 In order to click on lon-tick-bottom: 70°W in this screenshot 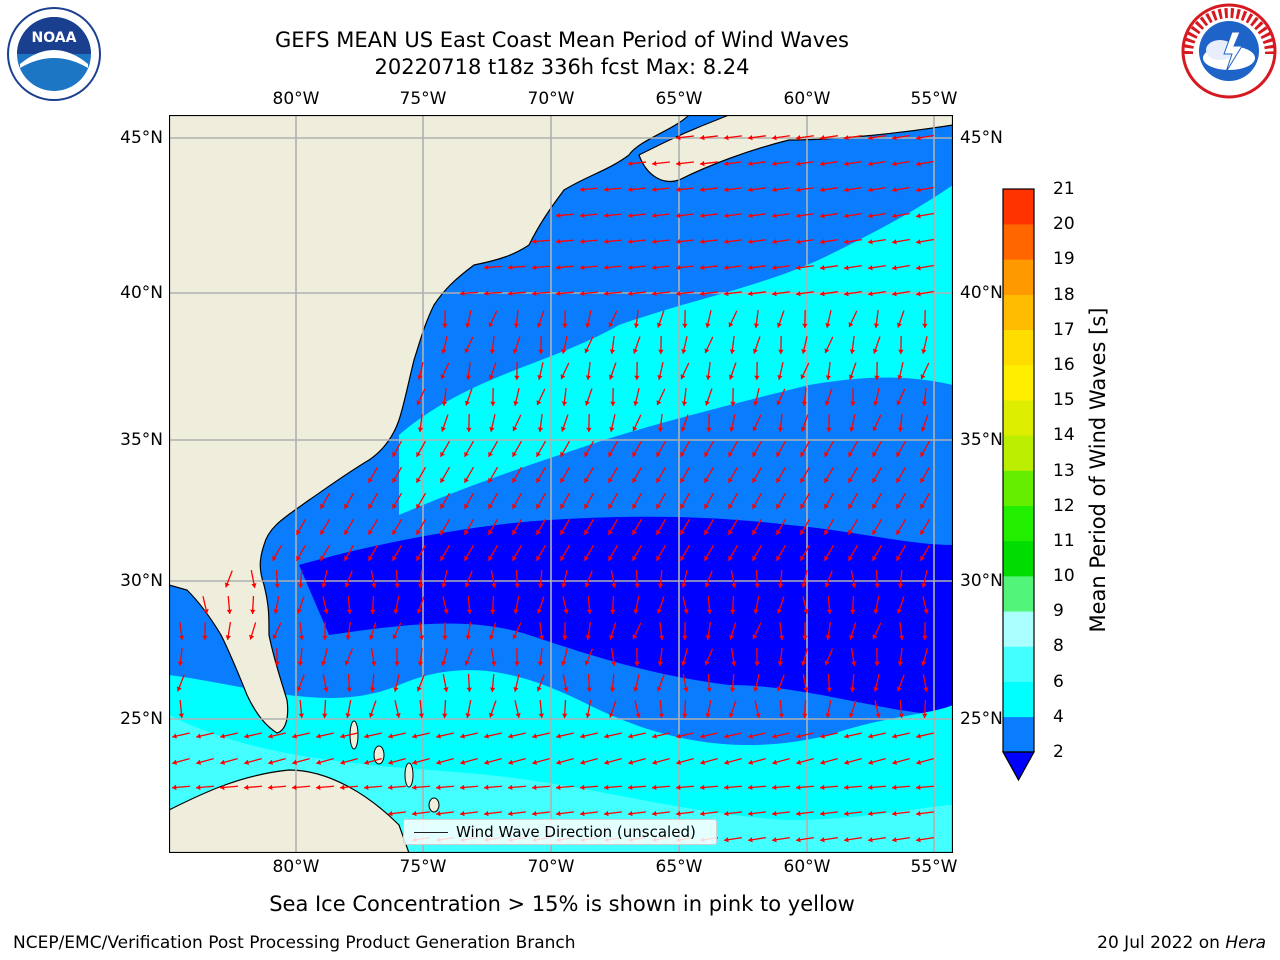, I will do `click(551, 867)`.